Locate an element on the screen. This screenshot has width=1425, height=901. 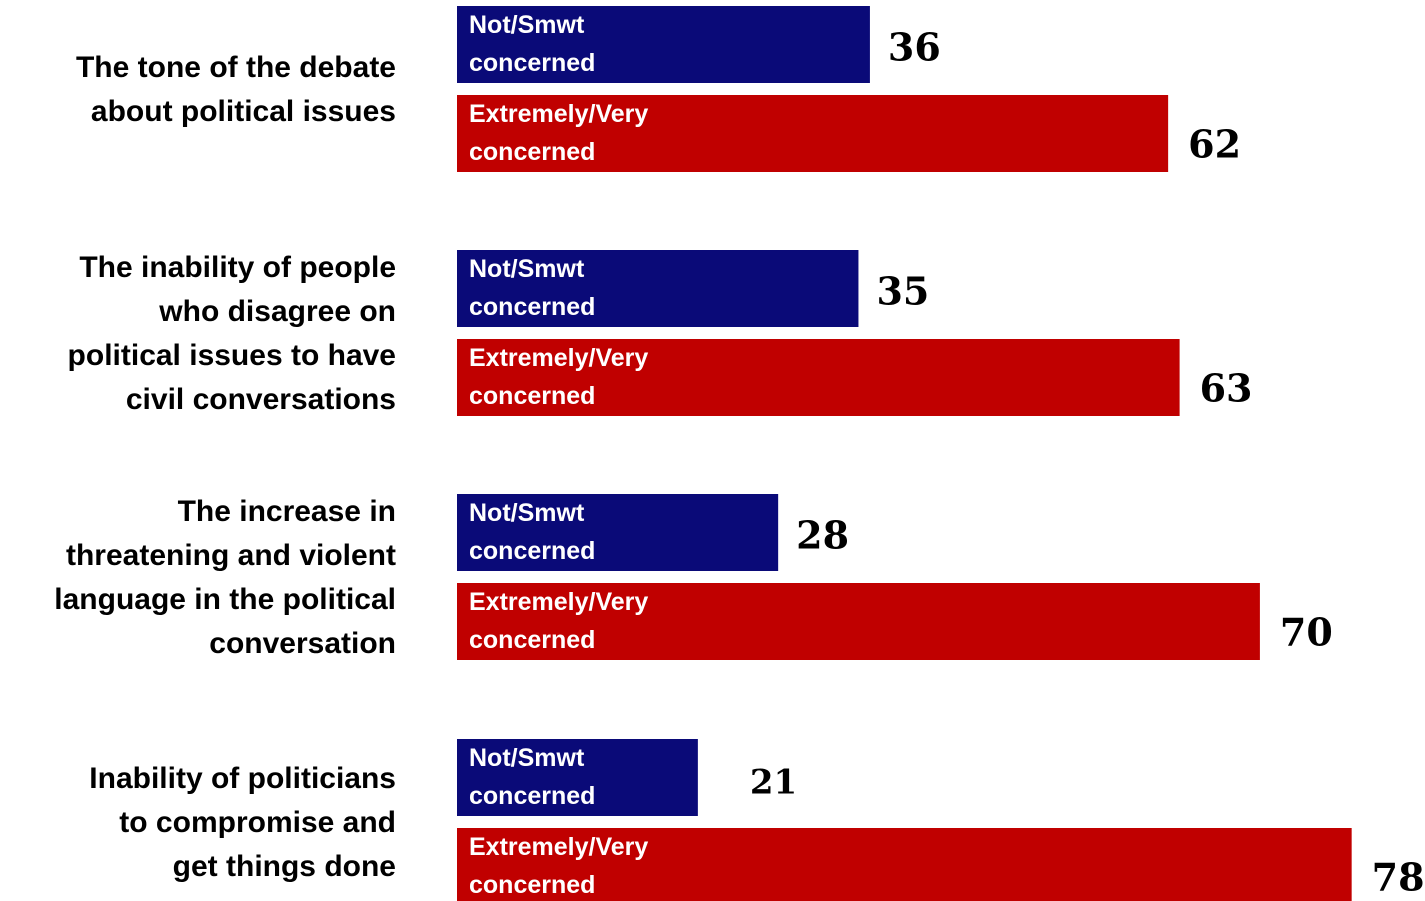
value-label: 62 is located at coordinates (1214, 144).